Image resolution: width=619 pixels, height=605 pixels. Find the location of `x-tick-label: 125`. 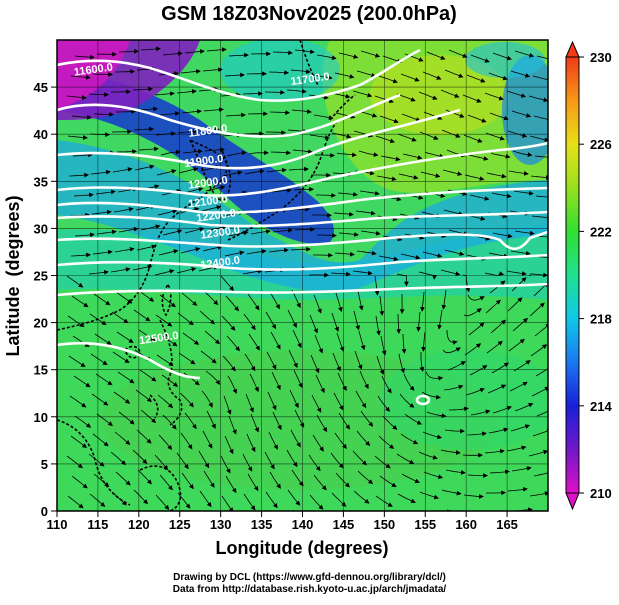

x-tick-label: 125 is located at coordinates (180, 524).